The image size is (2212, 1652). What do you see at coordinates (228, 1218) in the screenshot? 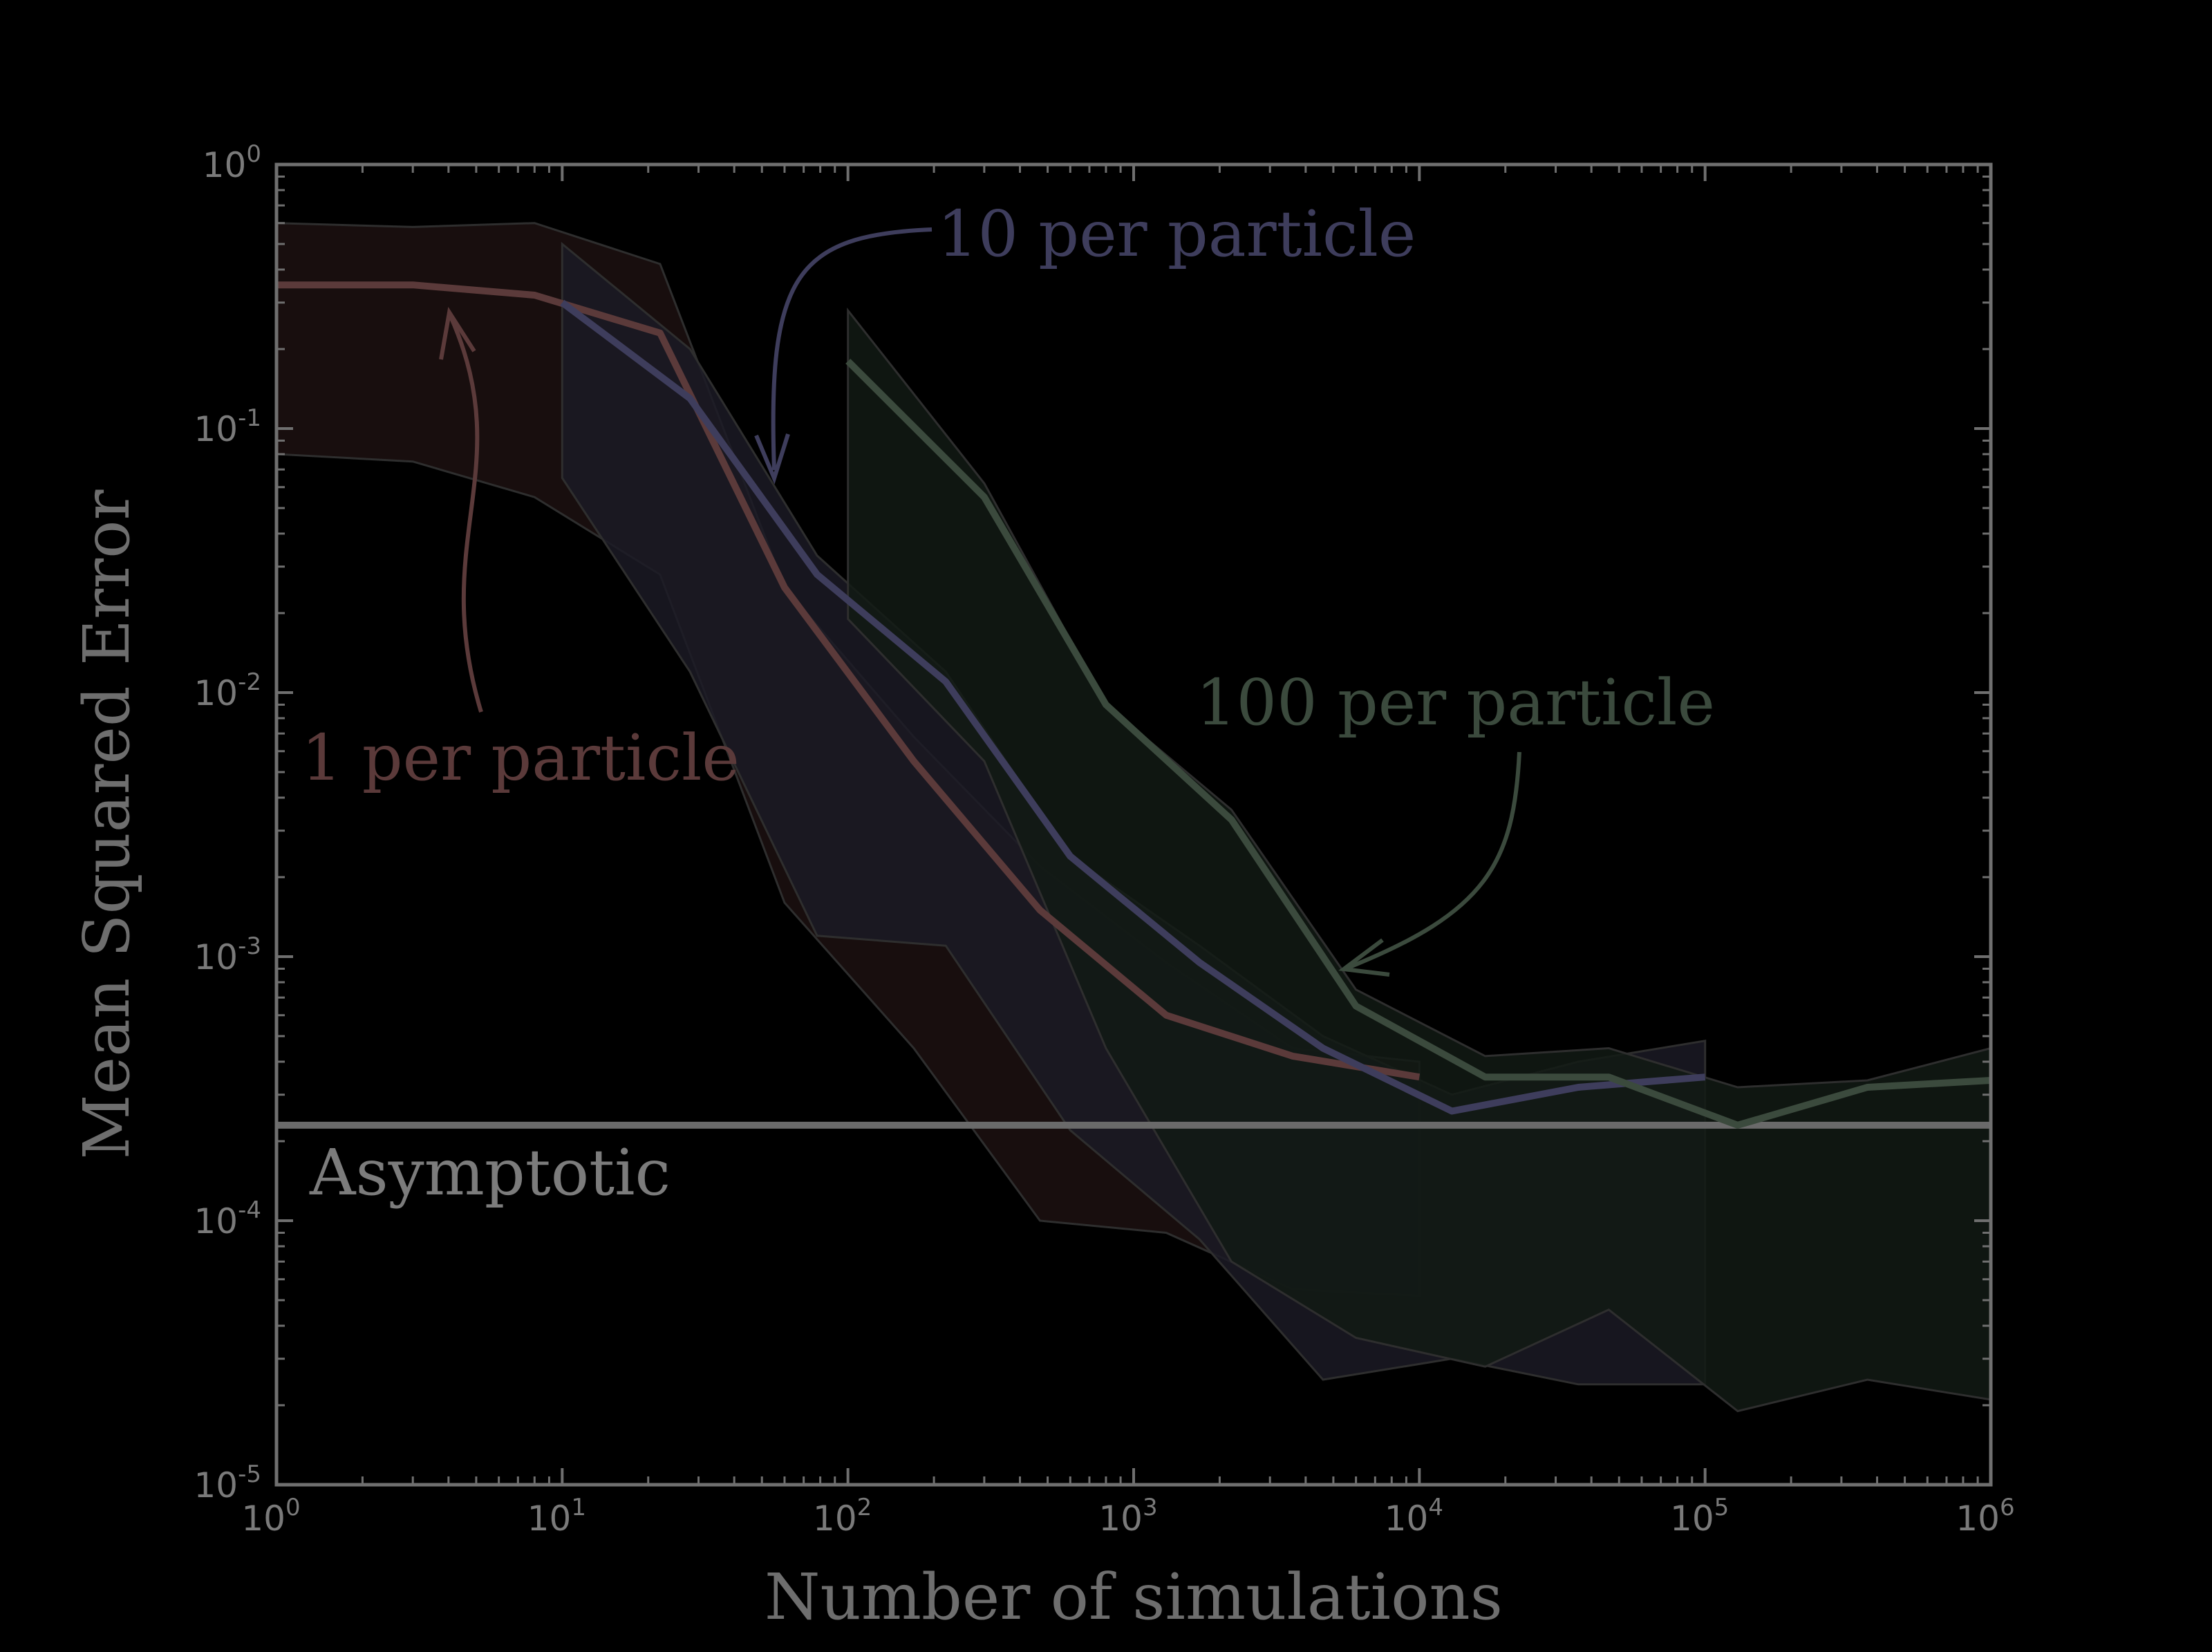
I see `y-tick-label: 10⁻⁴` at bounding box center [228, 1218].